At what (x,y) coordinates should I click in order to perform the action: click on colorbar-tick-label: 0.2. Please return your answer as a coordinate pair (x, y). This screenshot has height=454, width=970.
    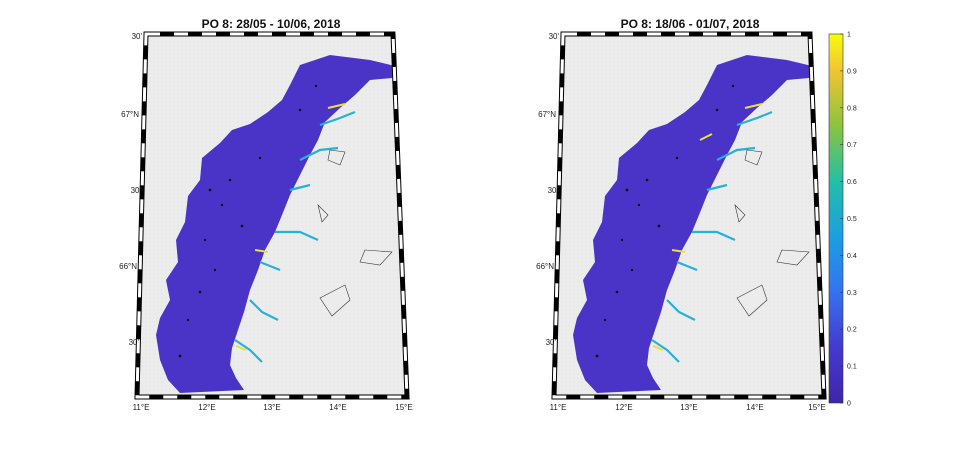
    Looking at the image, I should click on (852, 330).